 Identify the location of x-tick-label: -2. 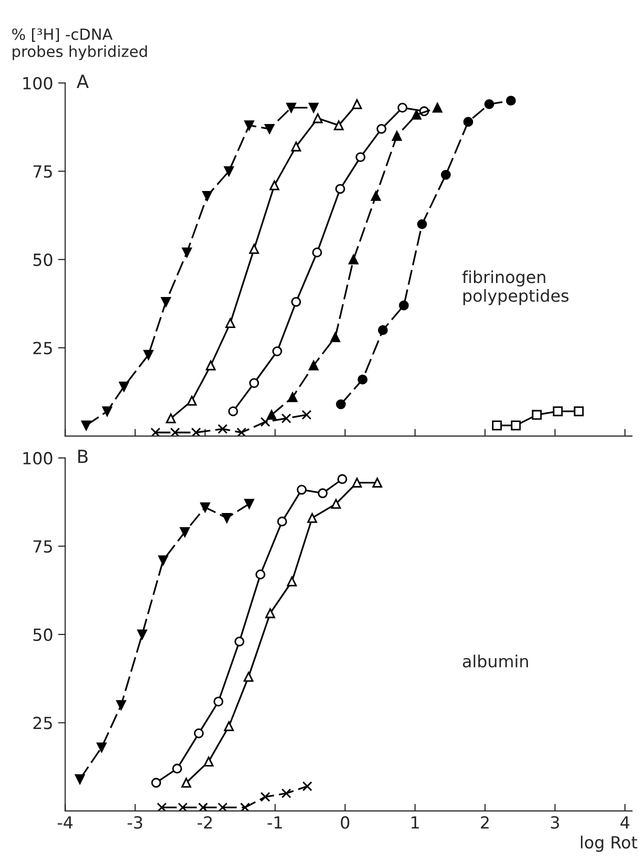
(205, 822).